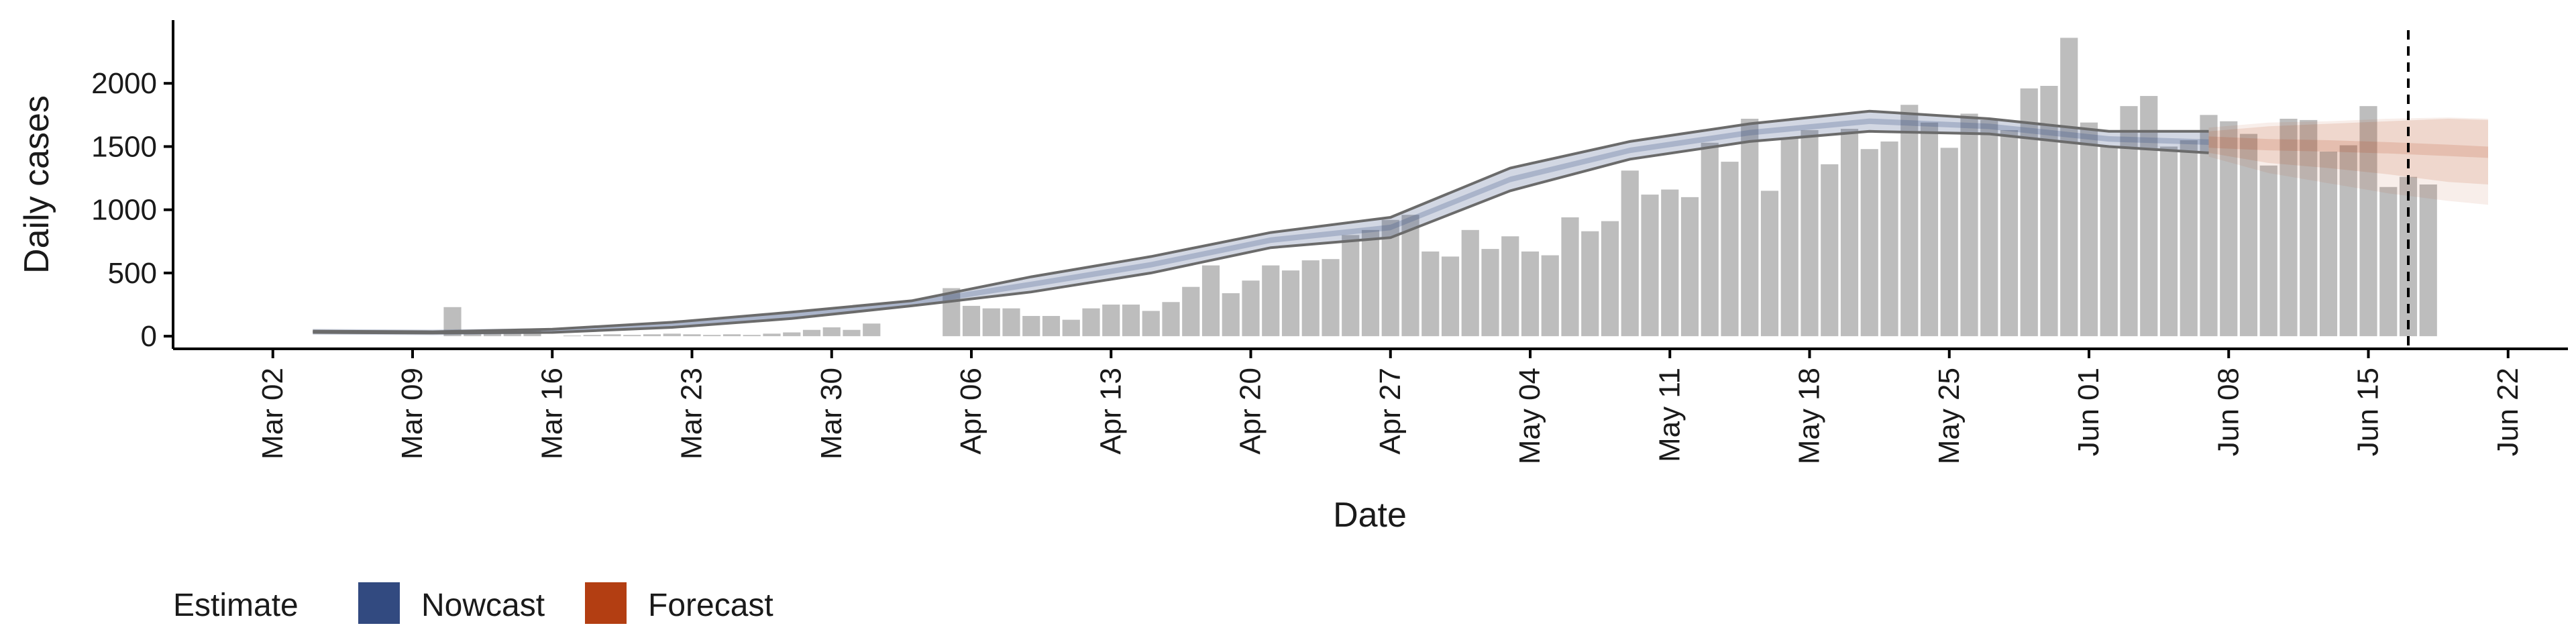 This screenshot has width=2576, height=644. What do you see at coordinates (124, 210) in the screenshot?
I see `y-tick-label: 1000` at bounding box center [124, 210].